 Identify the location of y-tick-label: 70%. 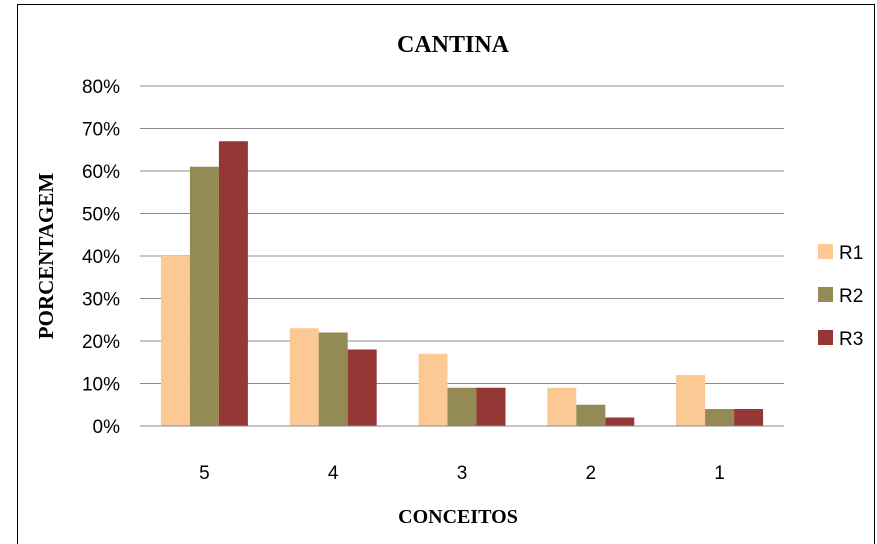
(101, 130).